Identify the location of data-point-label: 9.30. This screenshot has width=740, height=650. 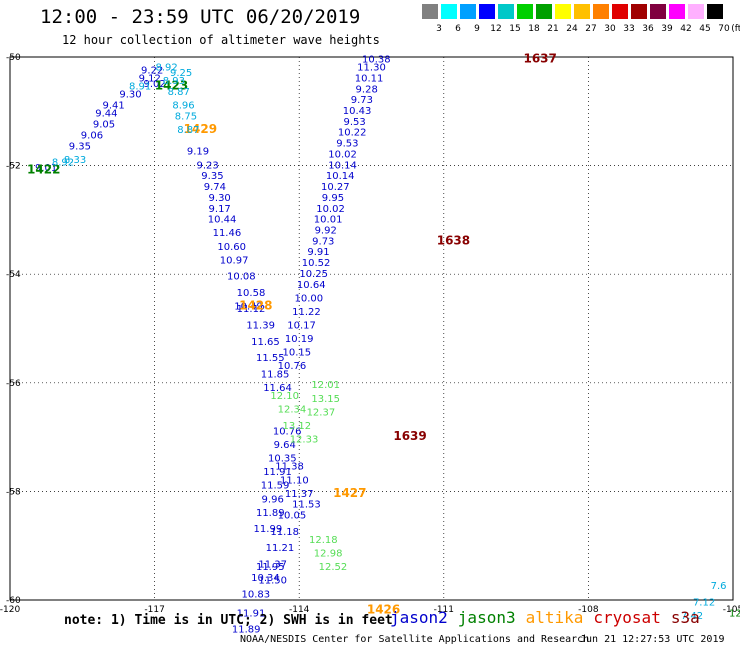
(220, 198).